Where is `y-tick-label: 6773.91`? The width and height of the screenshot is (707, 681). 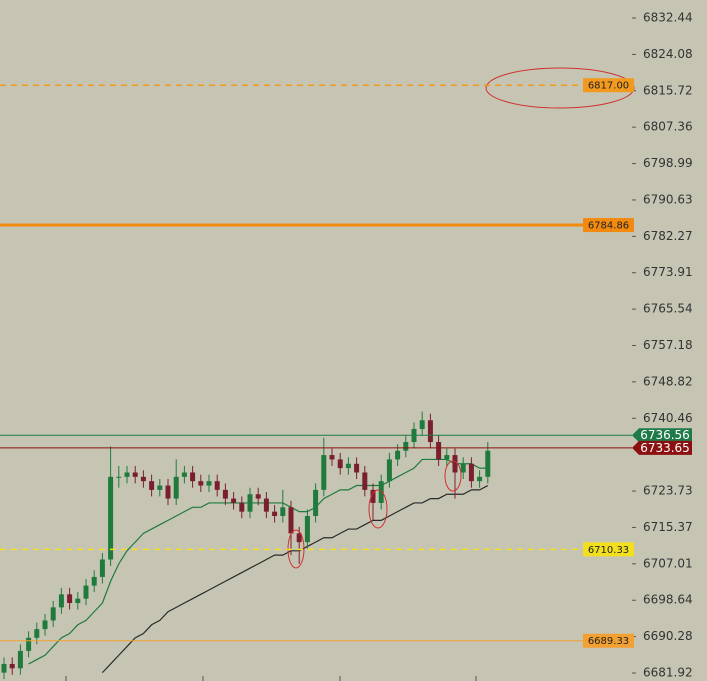
y-tick-label: 6773.91 is located at coordinates (668, 272).